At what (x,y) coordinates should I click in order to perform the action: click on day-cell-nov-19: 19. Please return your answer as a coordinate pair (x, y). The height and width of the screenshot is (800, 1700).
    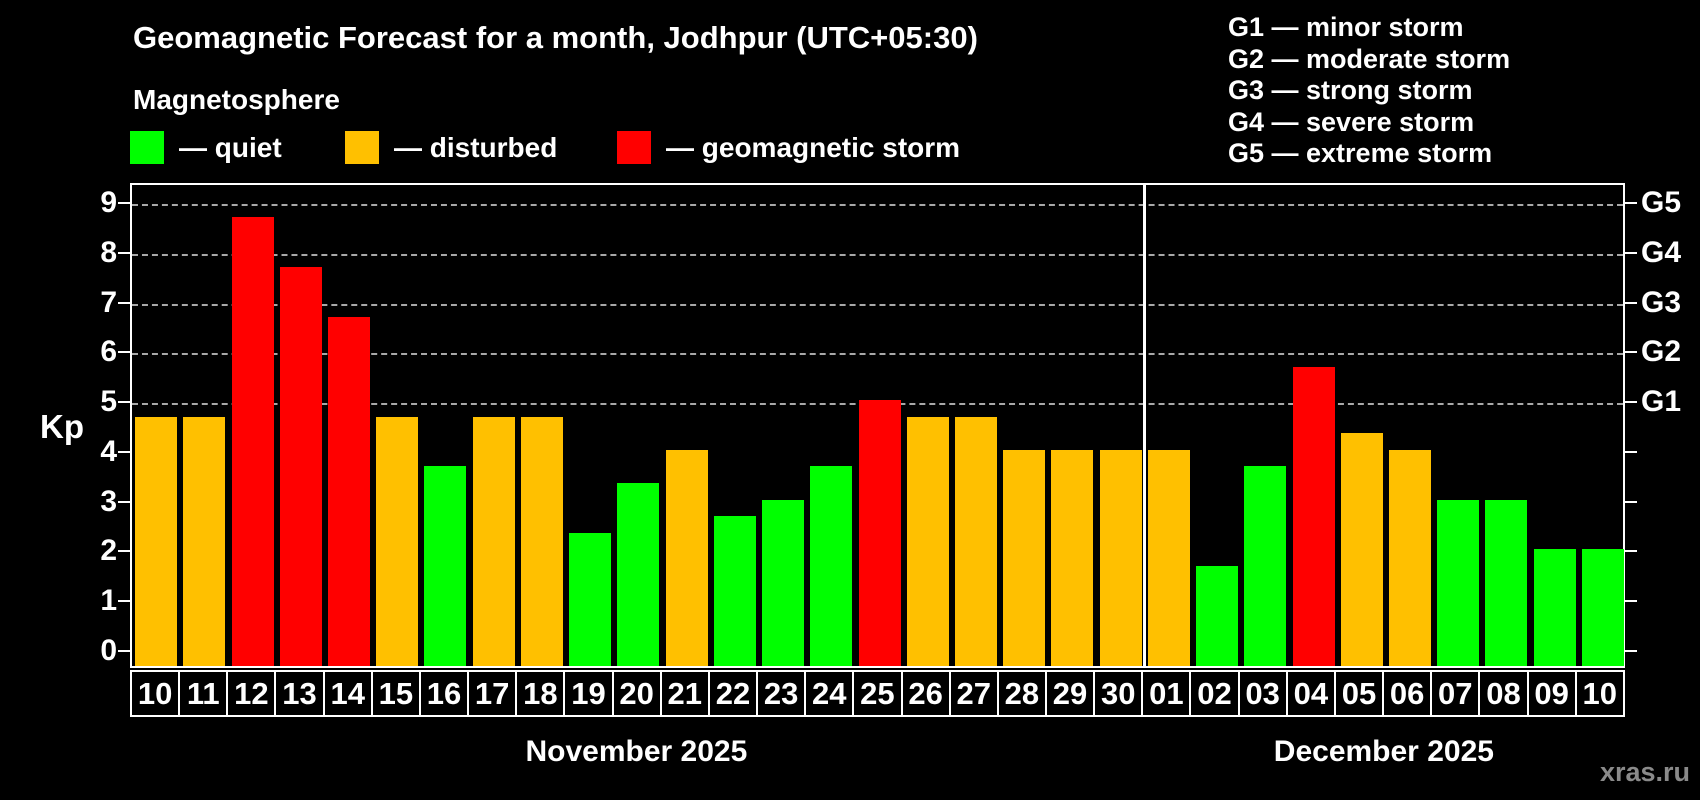
    Looking at the image, I should click on (587, 693).